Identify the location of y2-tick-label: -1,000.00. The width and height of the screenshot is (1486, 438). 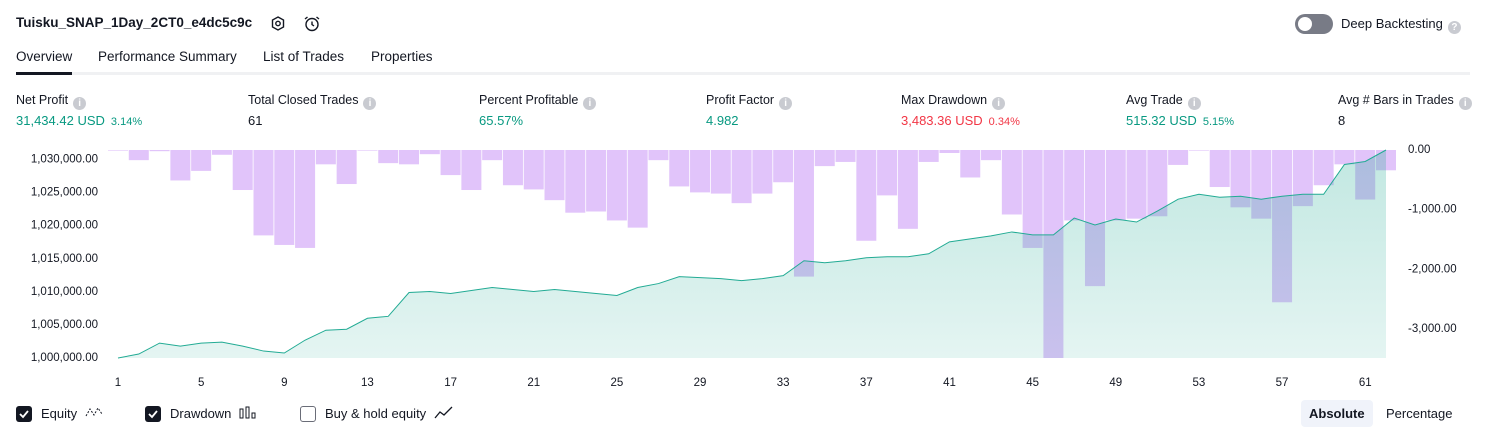
(1432, 210).